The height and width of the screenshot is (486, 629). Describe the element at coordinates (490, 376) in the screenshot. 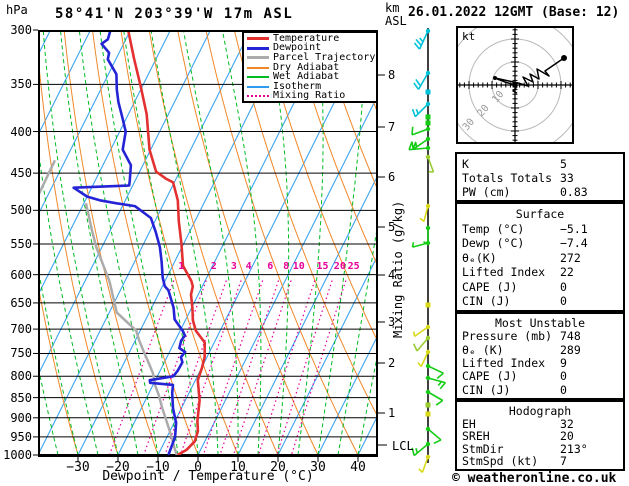

I see `stats-label: CAPE (J)` at that location.